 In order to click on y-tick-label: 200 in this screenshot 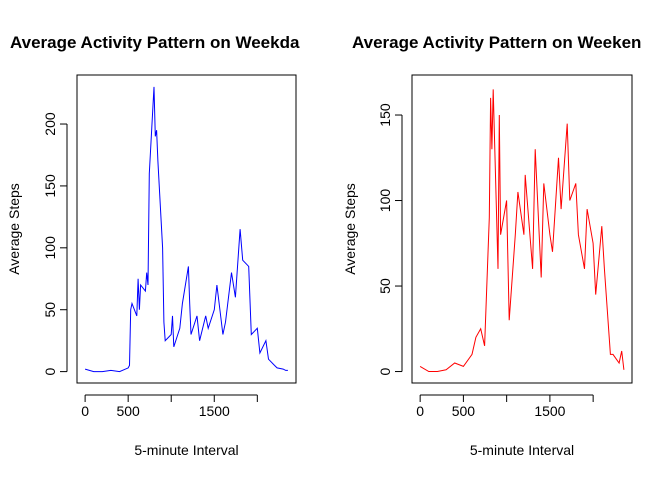, I will do `click(50, 124)`.